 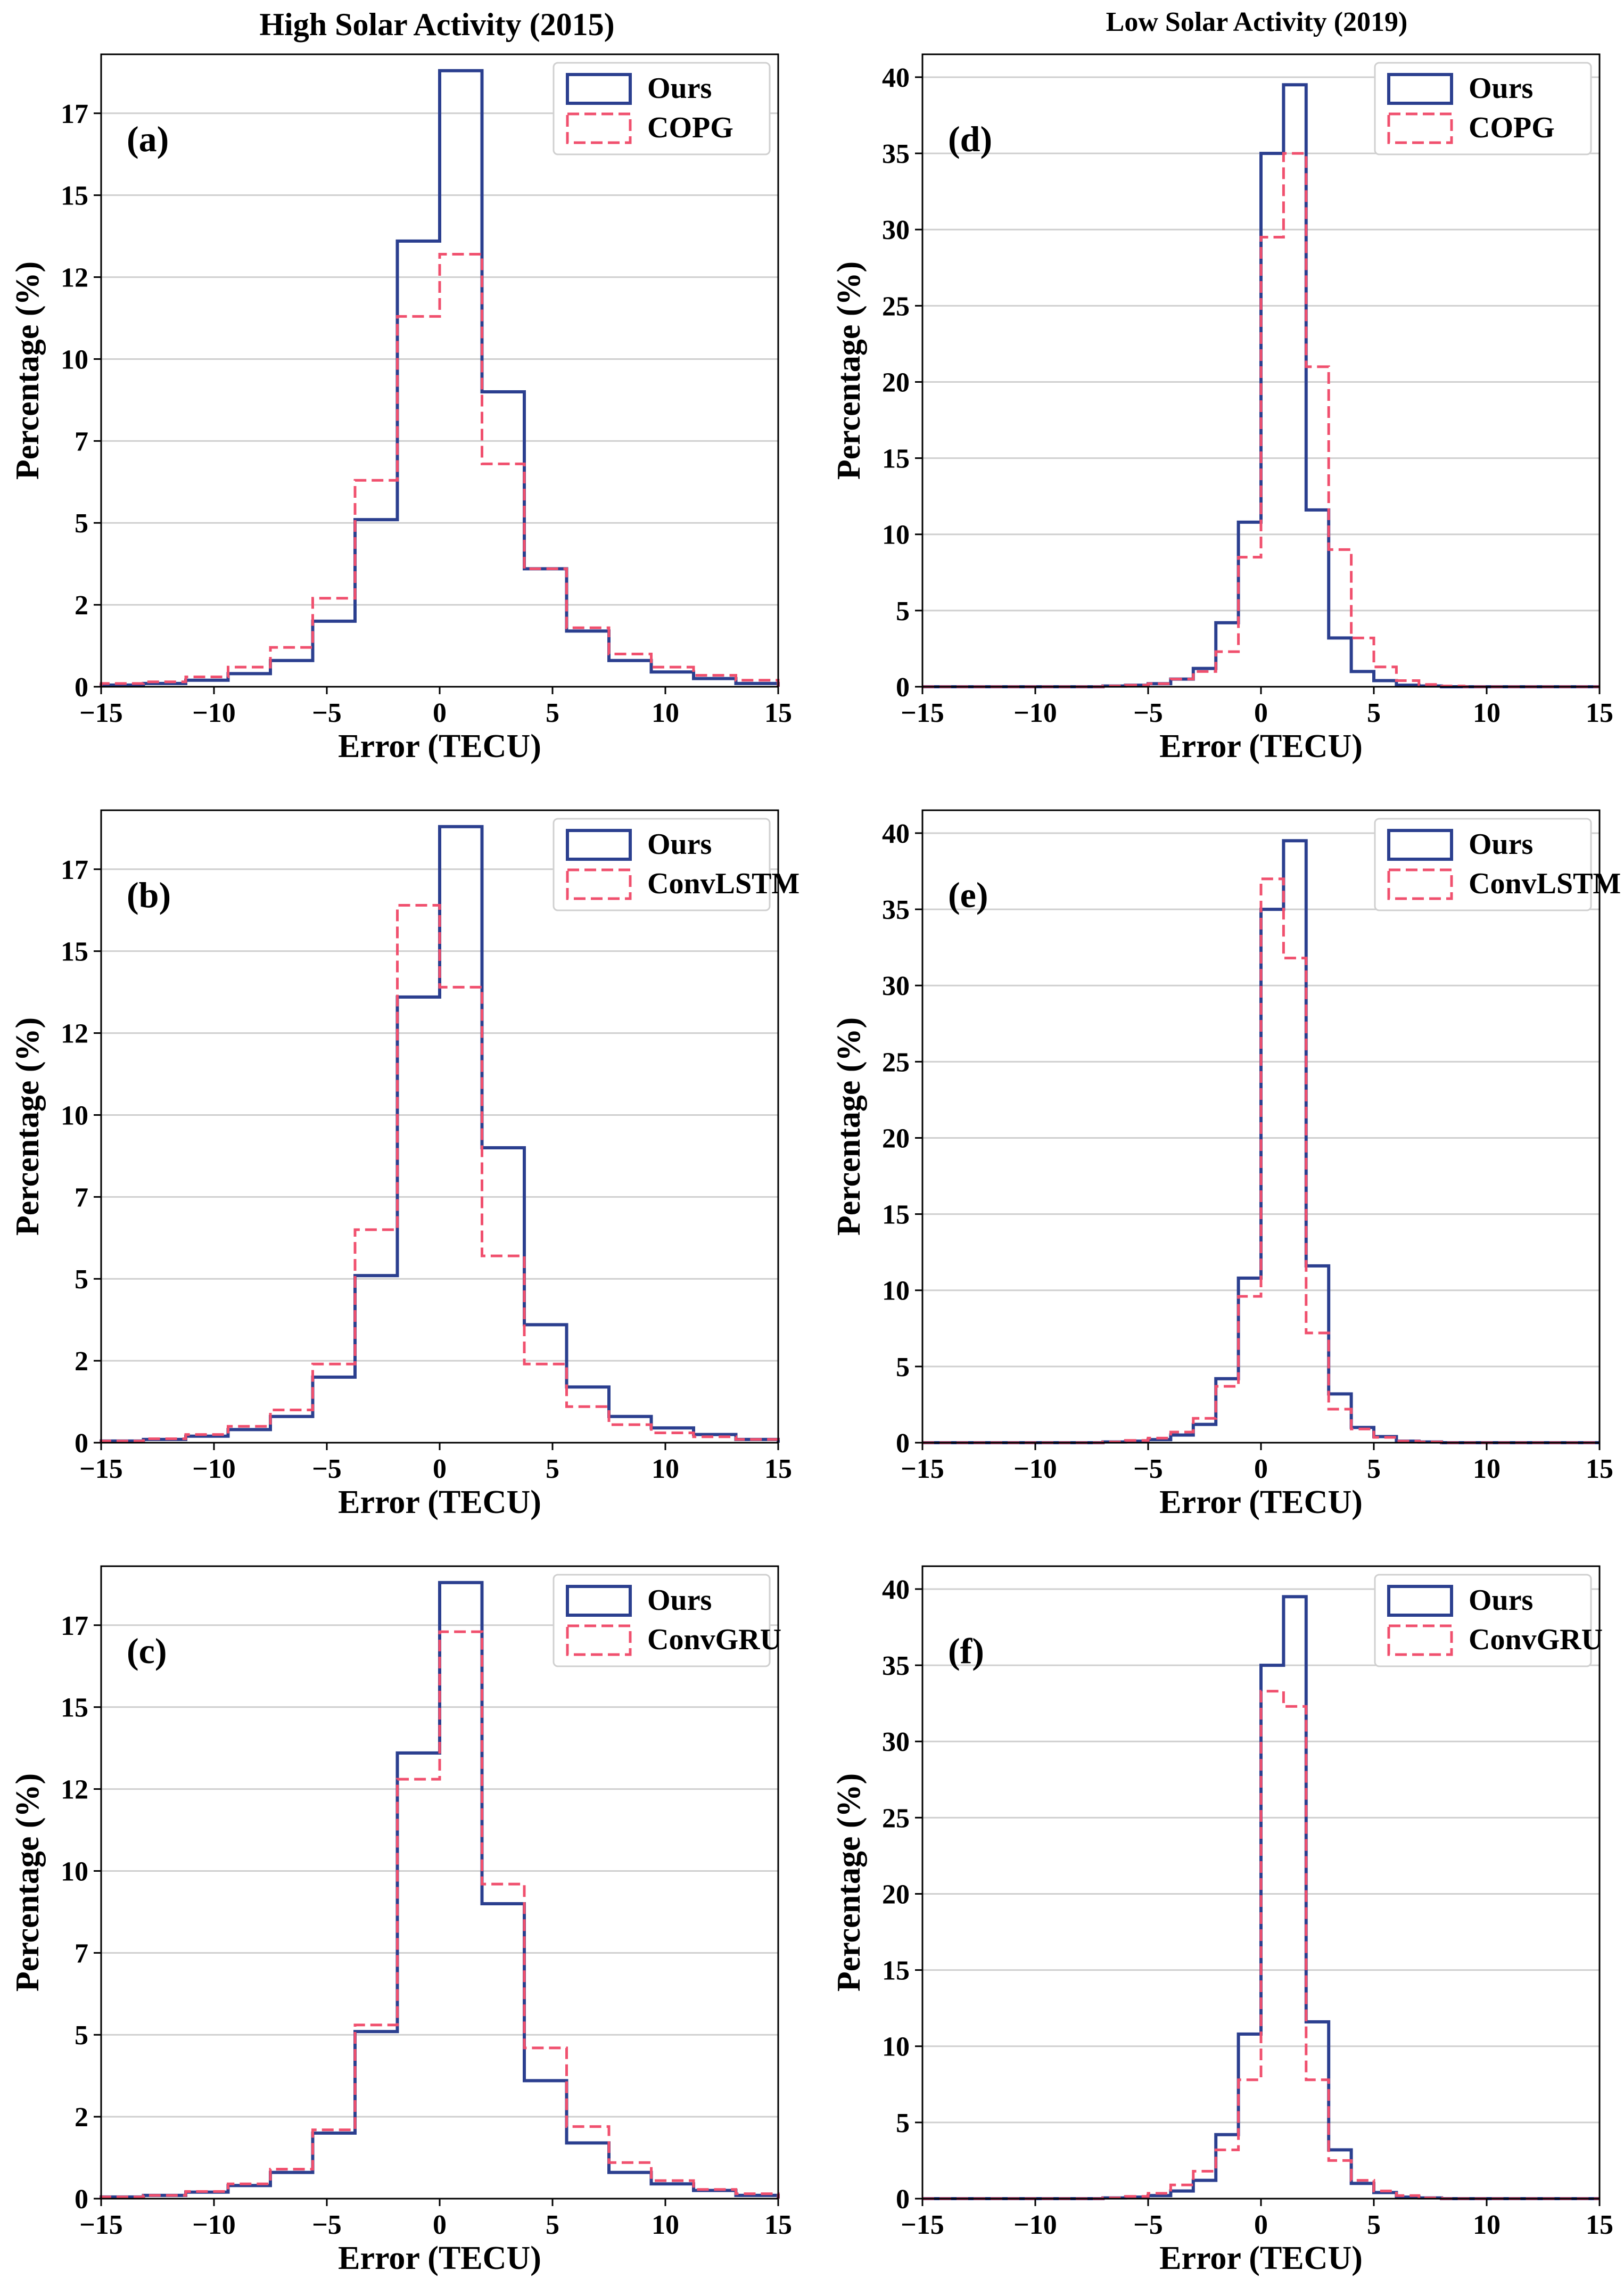 I want to click on legend-swatch-copg, so click(x=1420, y=128).